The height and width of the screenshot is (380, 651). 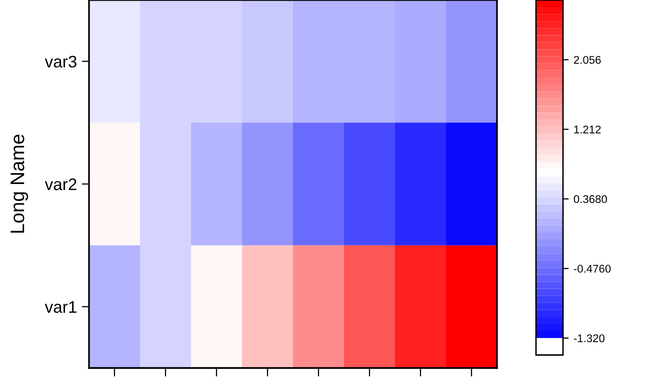 What do you see at coordinates (60, 62) in the screenshot?
I see `y-tick-label: var3` at bounding box center [60, 62].